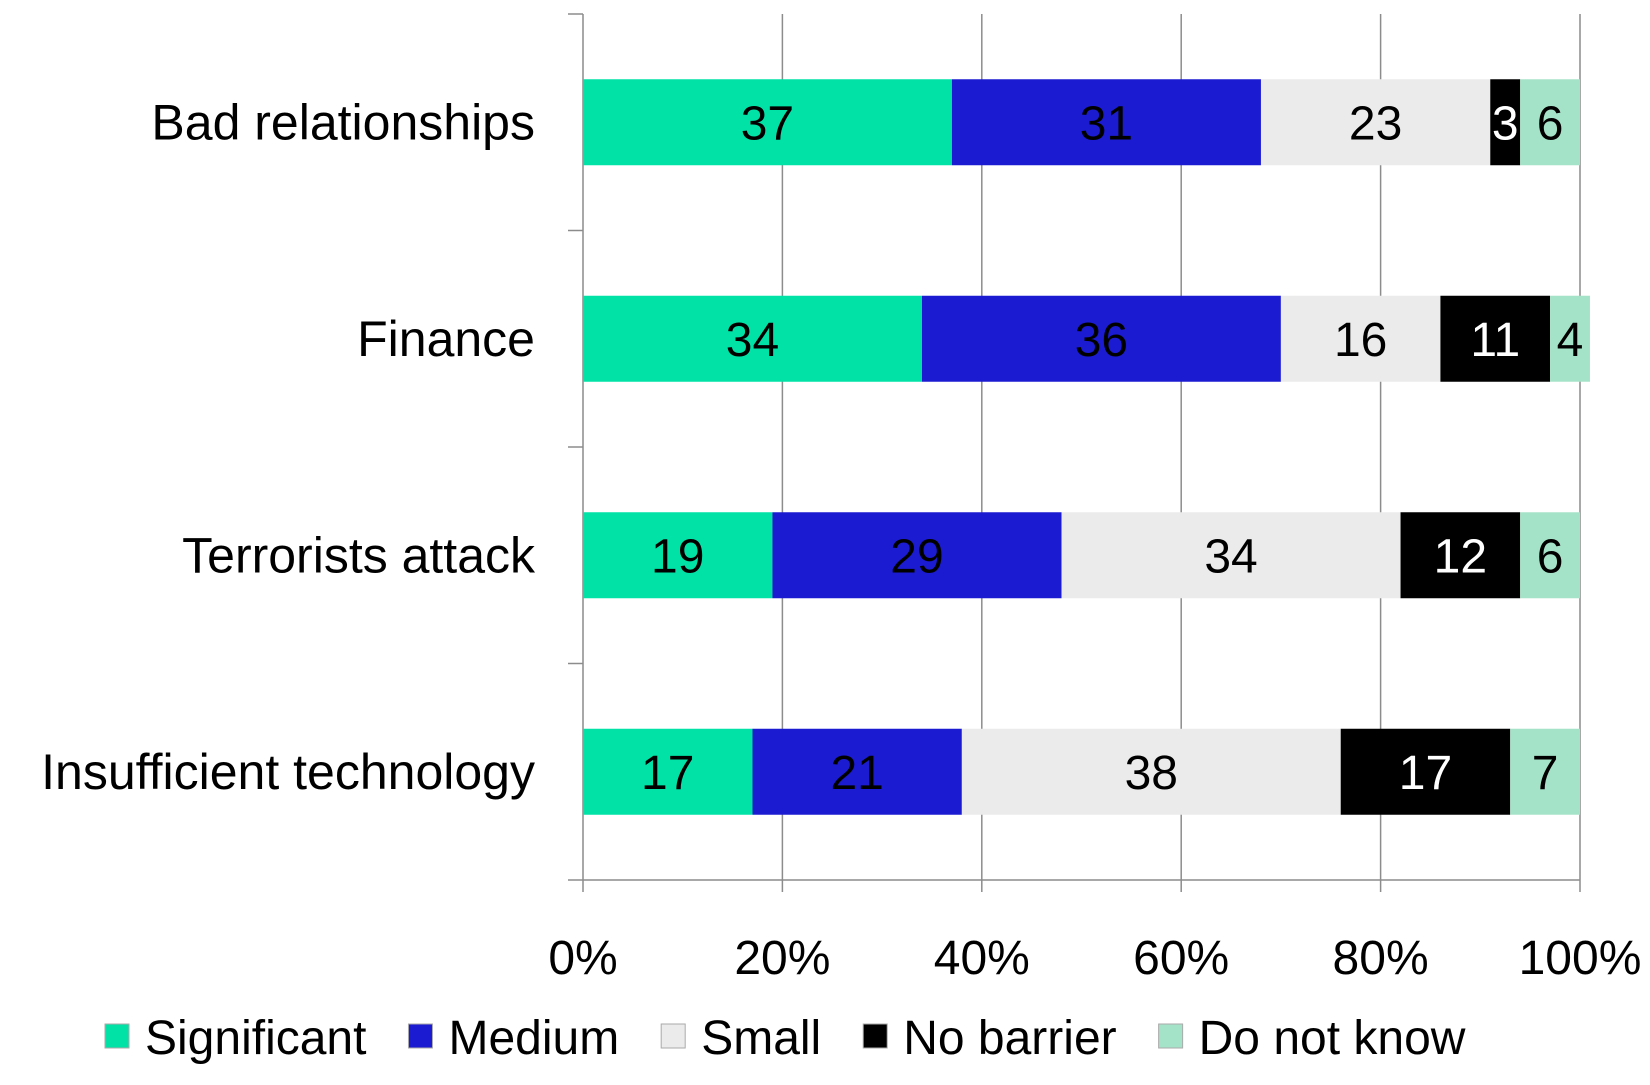 The width and height of the screenshot is (1650, 1085). I want to click on bar-no-barrier-bad-relationships, so click(1505, 122).